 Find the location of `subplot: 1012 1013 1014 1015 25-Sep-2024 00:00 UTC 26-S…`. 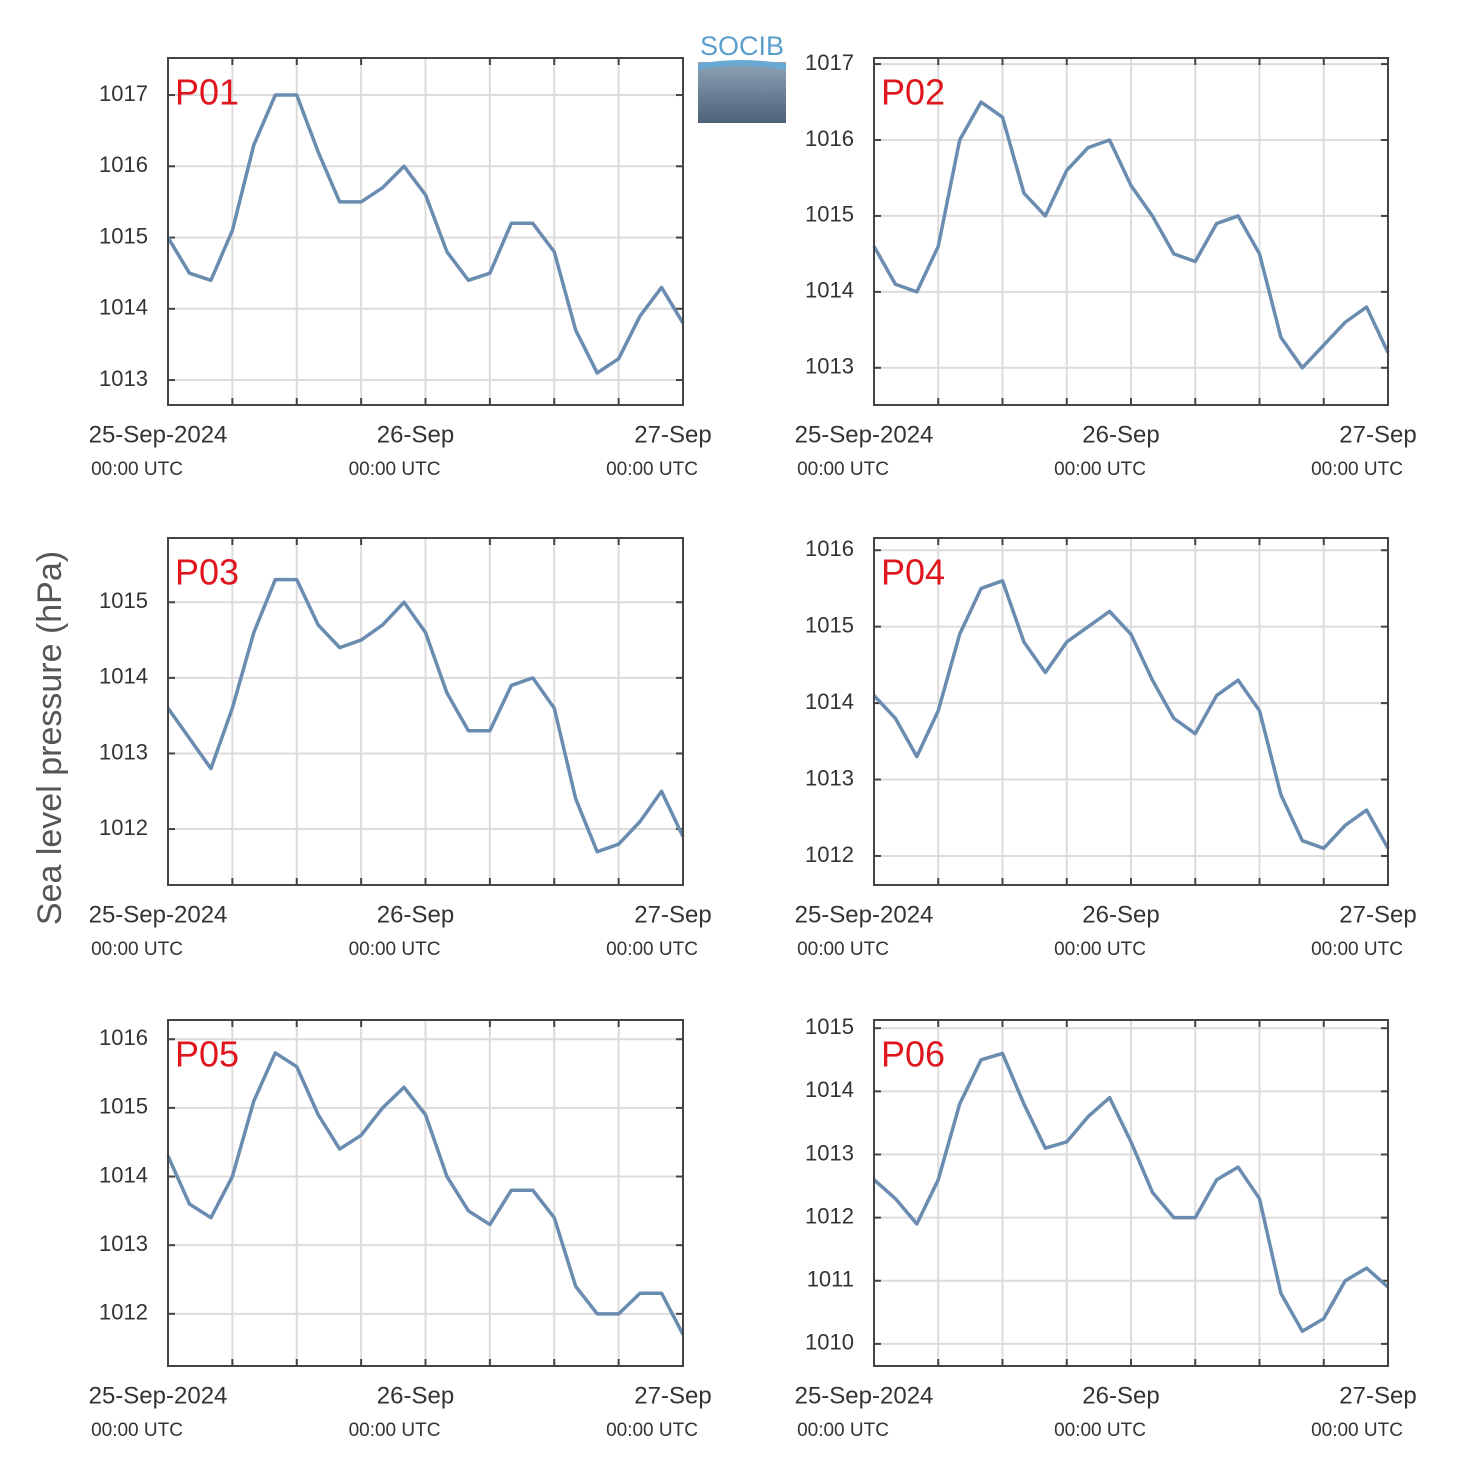

subplot: 1012 1013 1014 1015 25-Sep-2024 00:00 UTC 26-S… is located at coordinates (400, 748).